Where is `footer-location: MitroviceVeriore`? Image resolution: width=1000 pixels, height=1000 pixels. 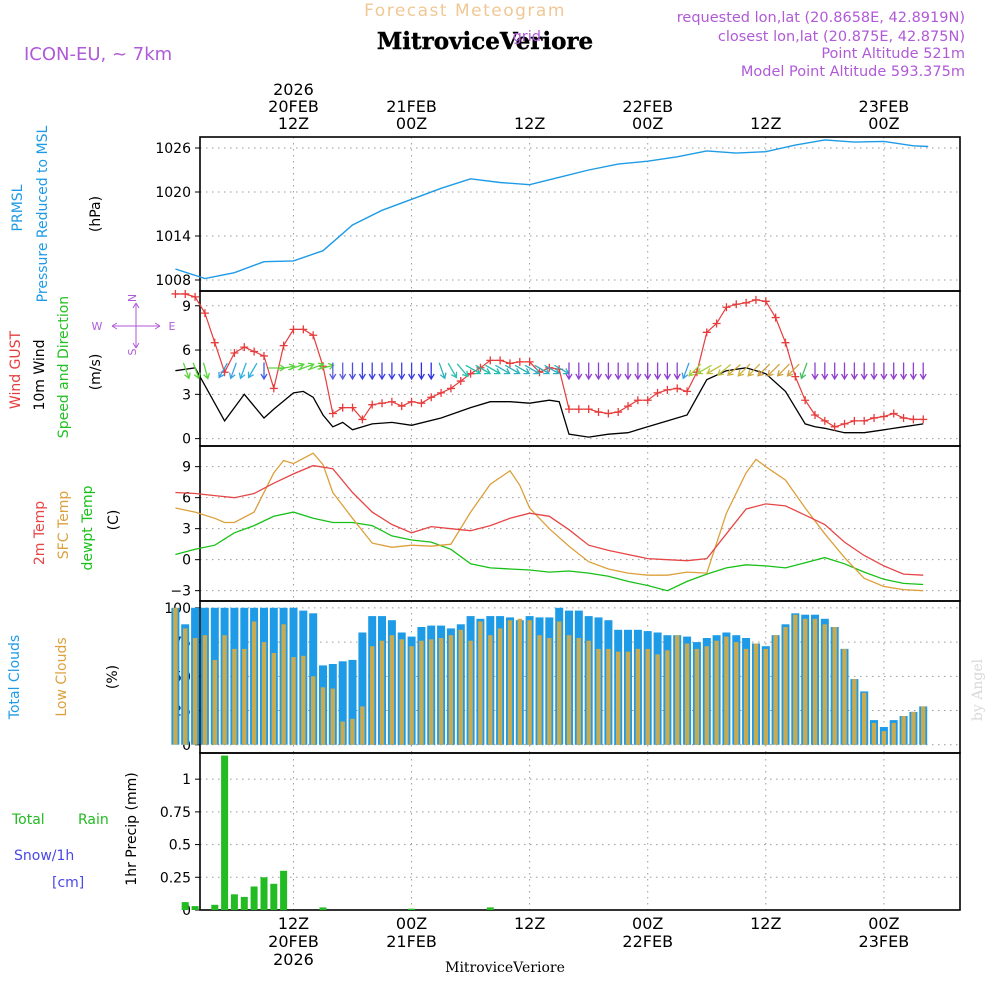
footer-location: MitroviceVeriore is located at coordinates (505, 968).